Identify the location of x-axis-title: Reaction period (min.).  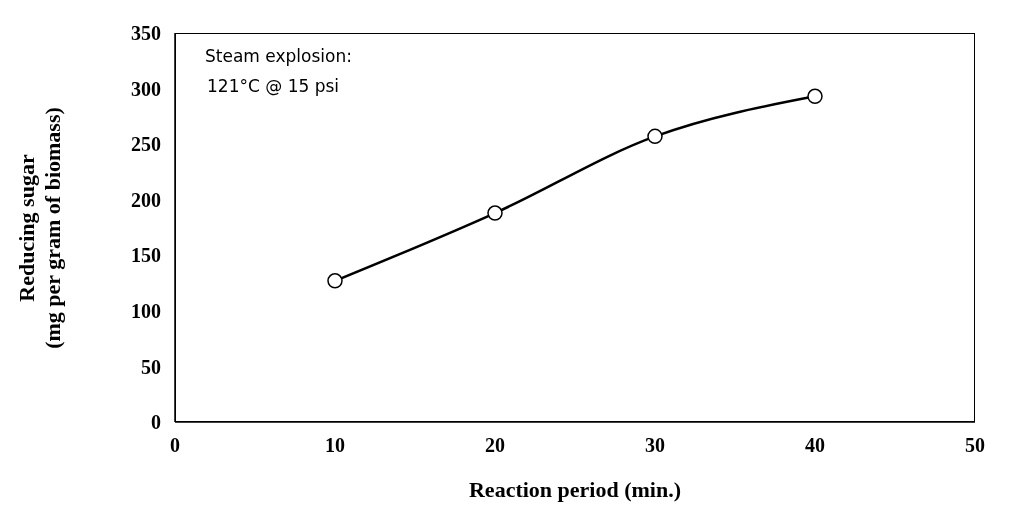
(575, 490).